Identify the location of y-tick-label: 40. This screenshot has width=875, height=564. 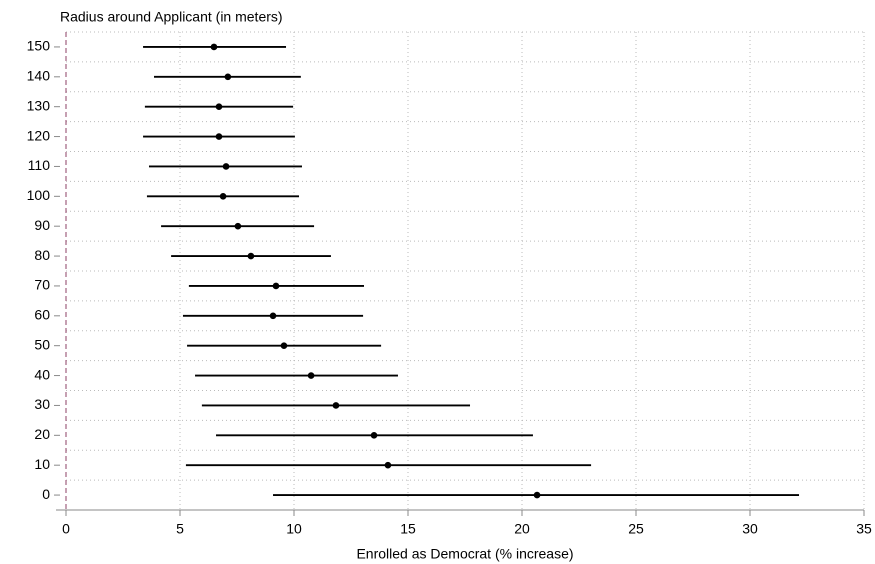
(42, 374).